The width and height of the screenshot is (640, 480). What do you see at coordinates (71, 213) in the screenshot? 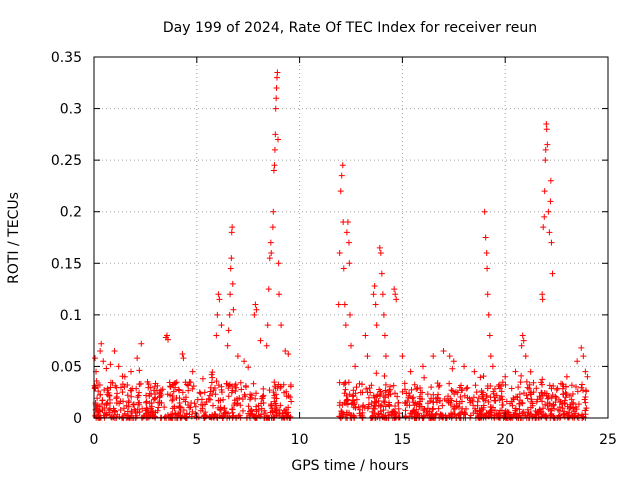
I see `y-tick-label: 0.2` at bounding box center [71, 213].